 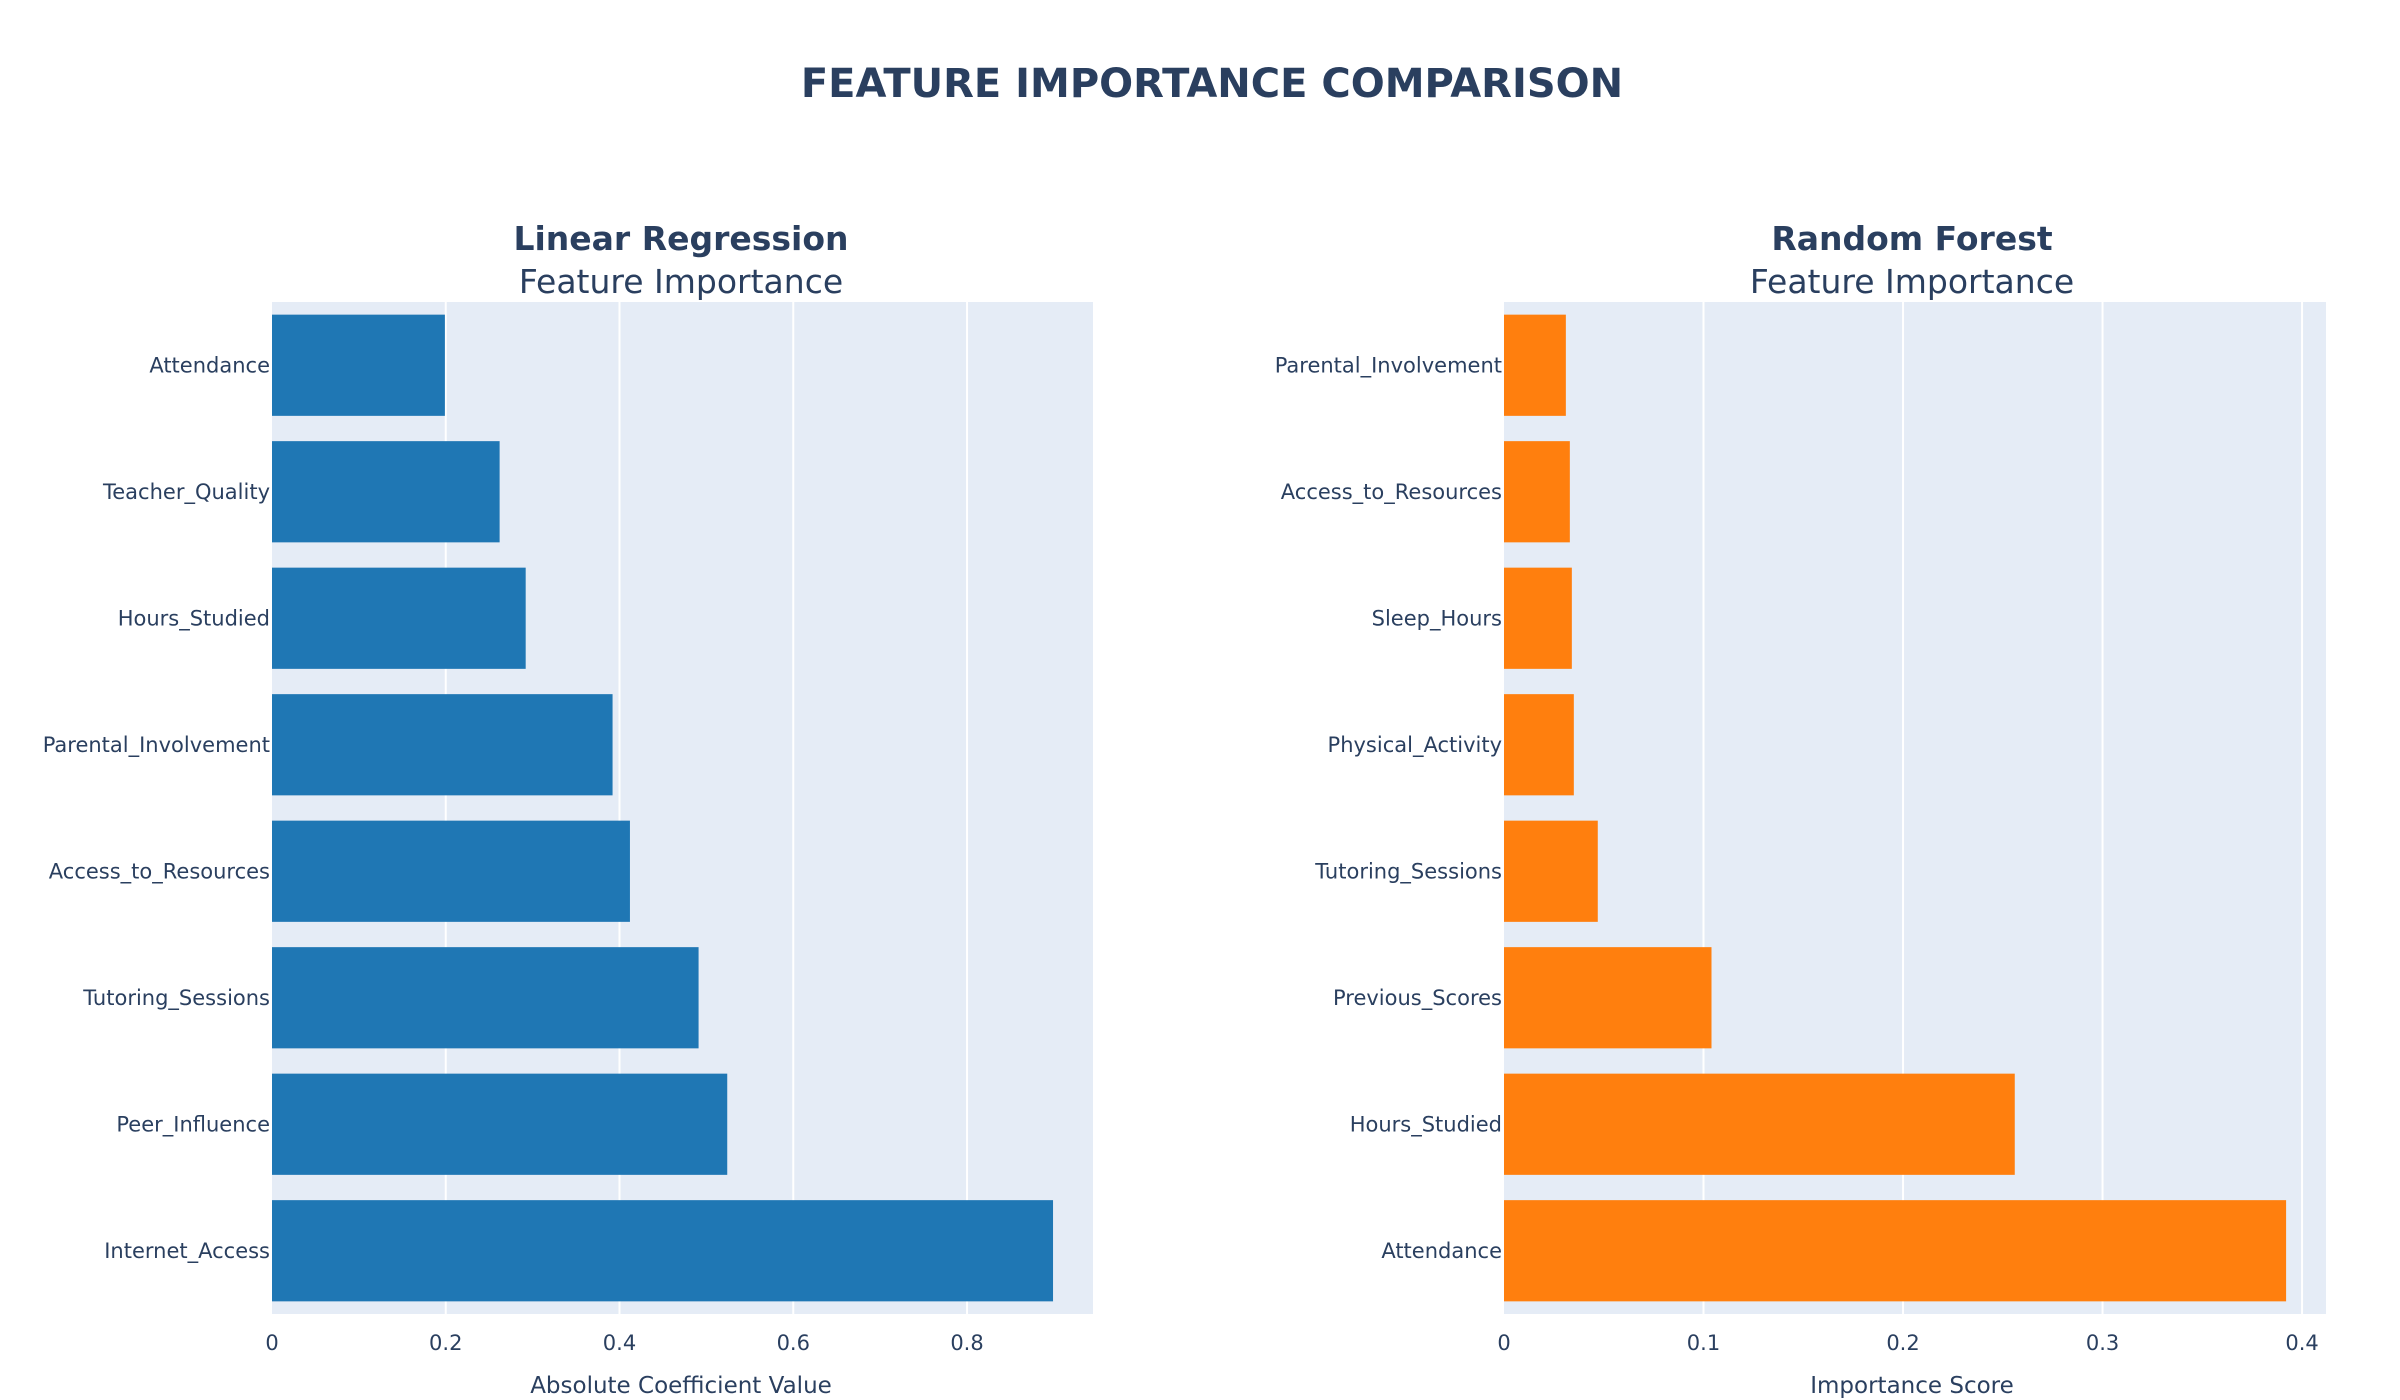 What do you see at coordinates (1408, 871) in the screenshot?
I see `random-forest-category-label: Tutoring_Sessions` at bounding box center [1408, 871].